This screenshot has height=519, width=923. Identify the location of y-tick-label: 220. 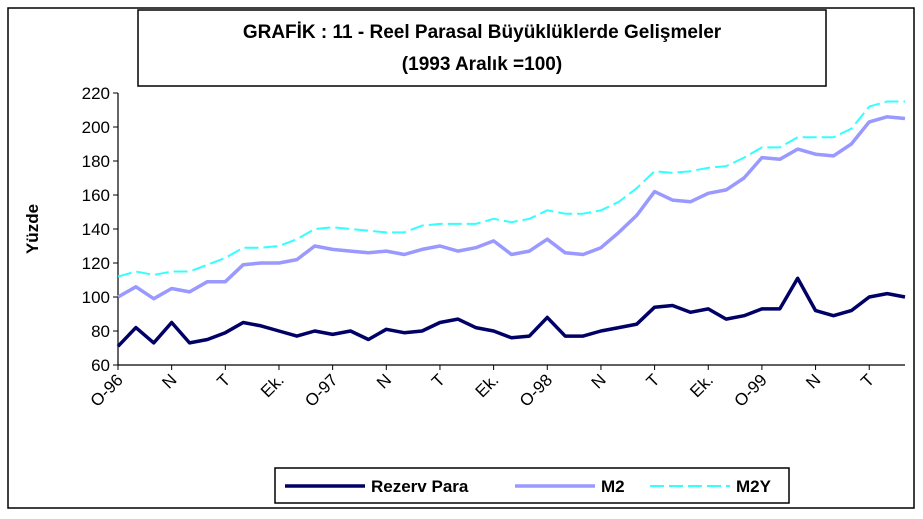
(96, 93).